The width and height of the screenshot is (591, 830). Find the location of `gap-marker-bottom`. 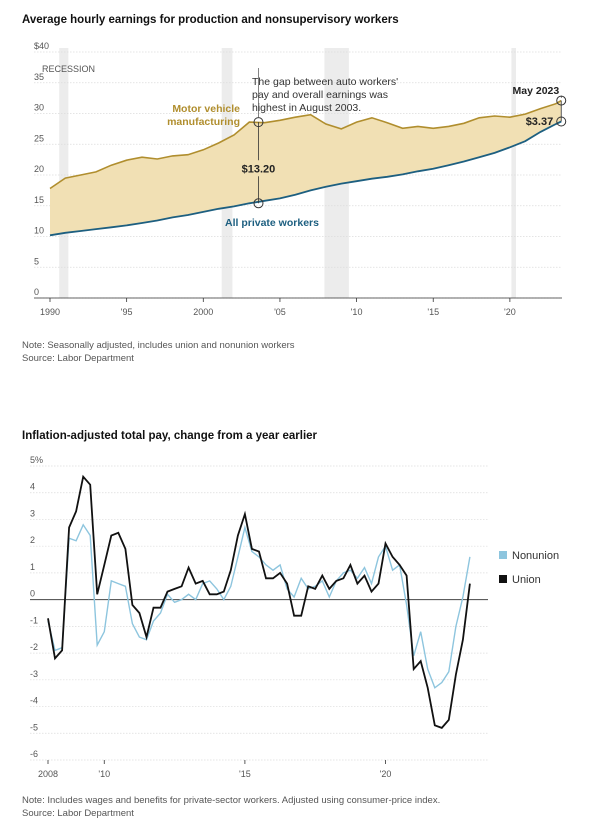

gap-marker-bottom is located at coordinates (258, 203).